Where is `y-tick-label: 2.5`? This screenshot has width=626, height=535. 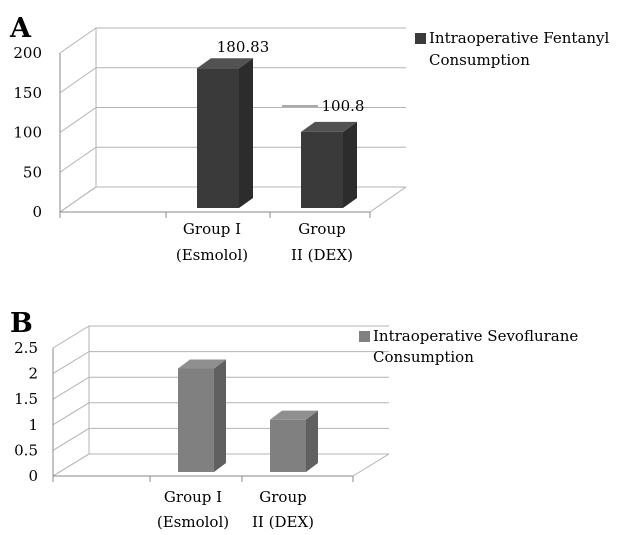
y-tick-label: 2.5 is located at coordinates (26, 348).